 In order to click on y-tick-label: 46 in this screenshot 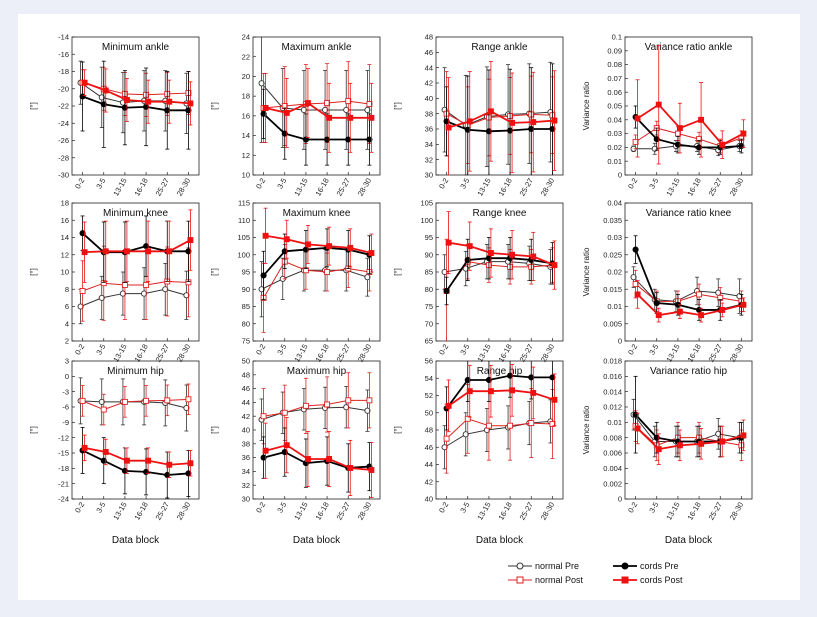, I will do `click(246, 388)`.